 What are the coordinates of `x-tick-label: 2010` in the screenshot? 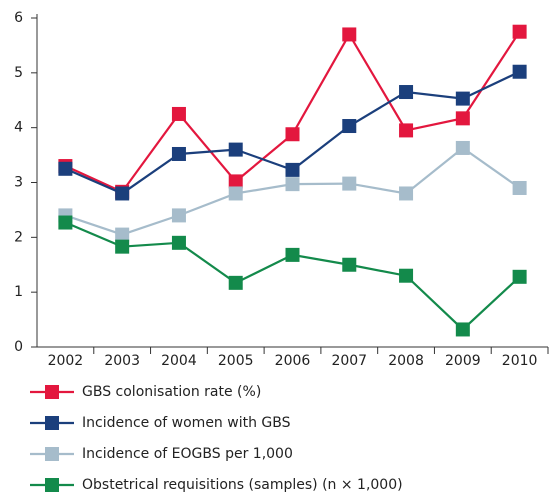 It's located at (520, 361).